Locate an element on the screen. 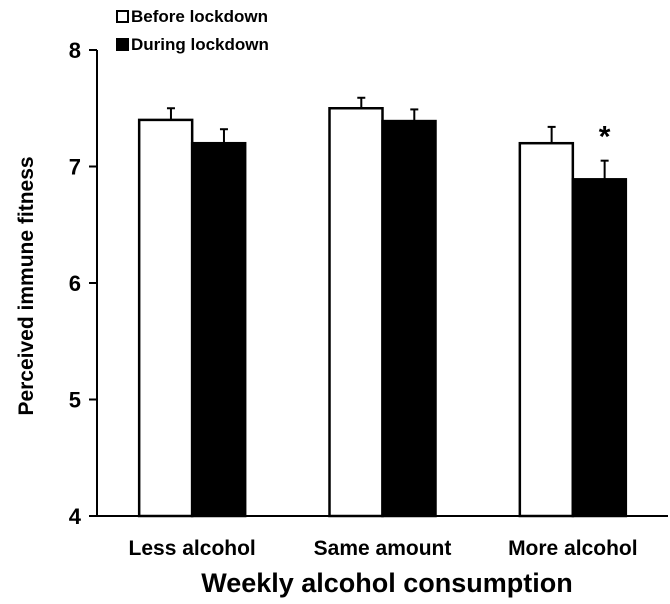 The width and height of the screenshot is (670, 604). x-axis: Less alcohol Same amount More alcohol is located at coordinates (382, 537).